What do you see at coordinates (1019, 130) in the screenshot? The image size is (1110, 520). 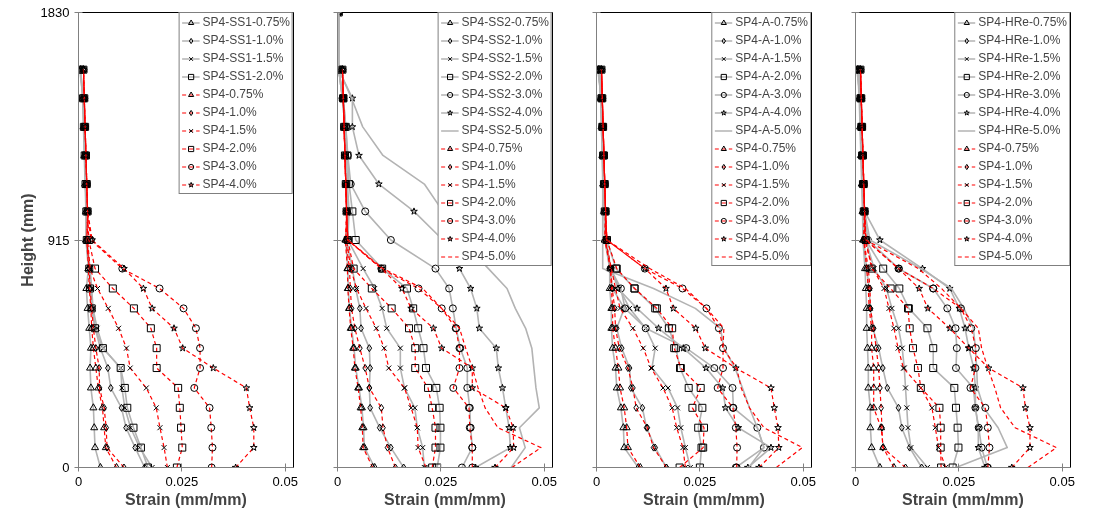 I see `legend-label: SP4-HRe-5.0%` at bounding box center [1019, 130].